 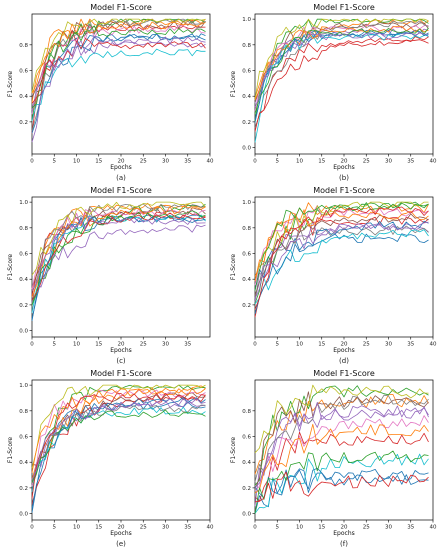 I want to click on panel-caption: (c), so click(x=121, y=361).